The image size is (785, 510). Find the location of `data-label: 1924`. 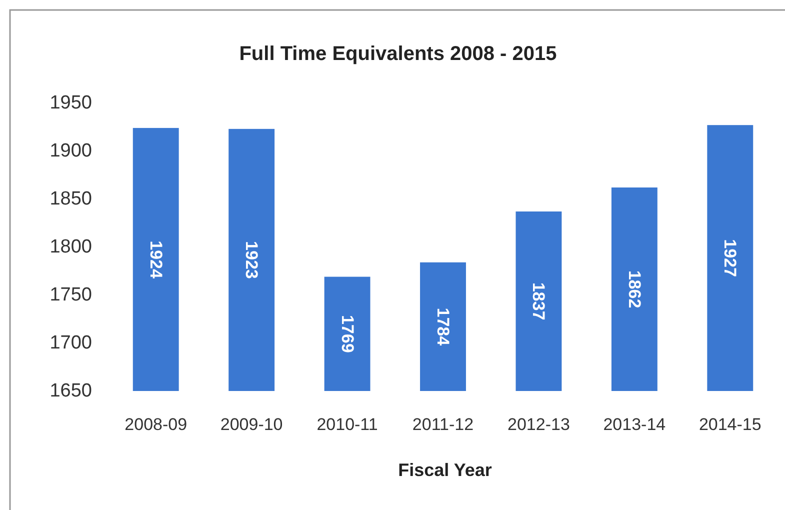

data-label: 1924 is located at coordinates (156, 259).